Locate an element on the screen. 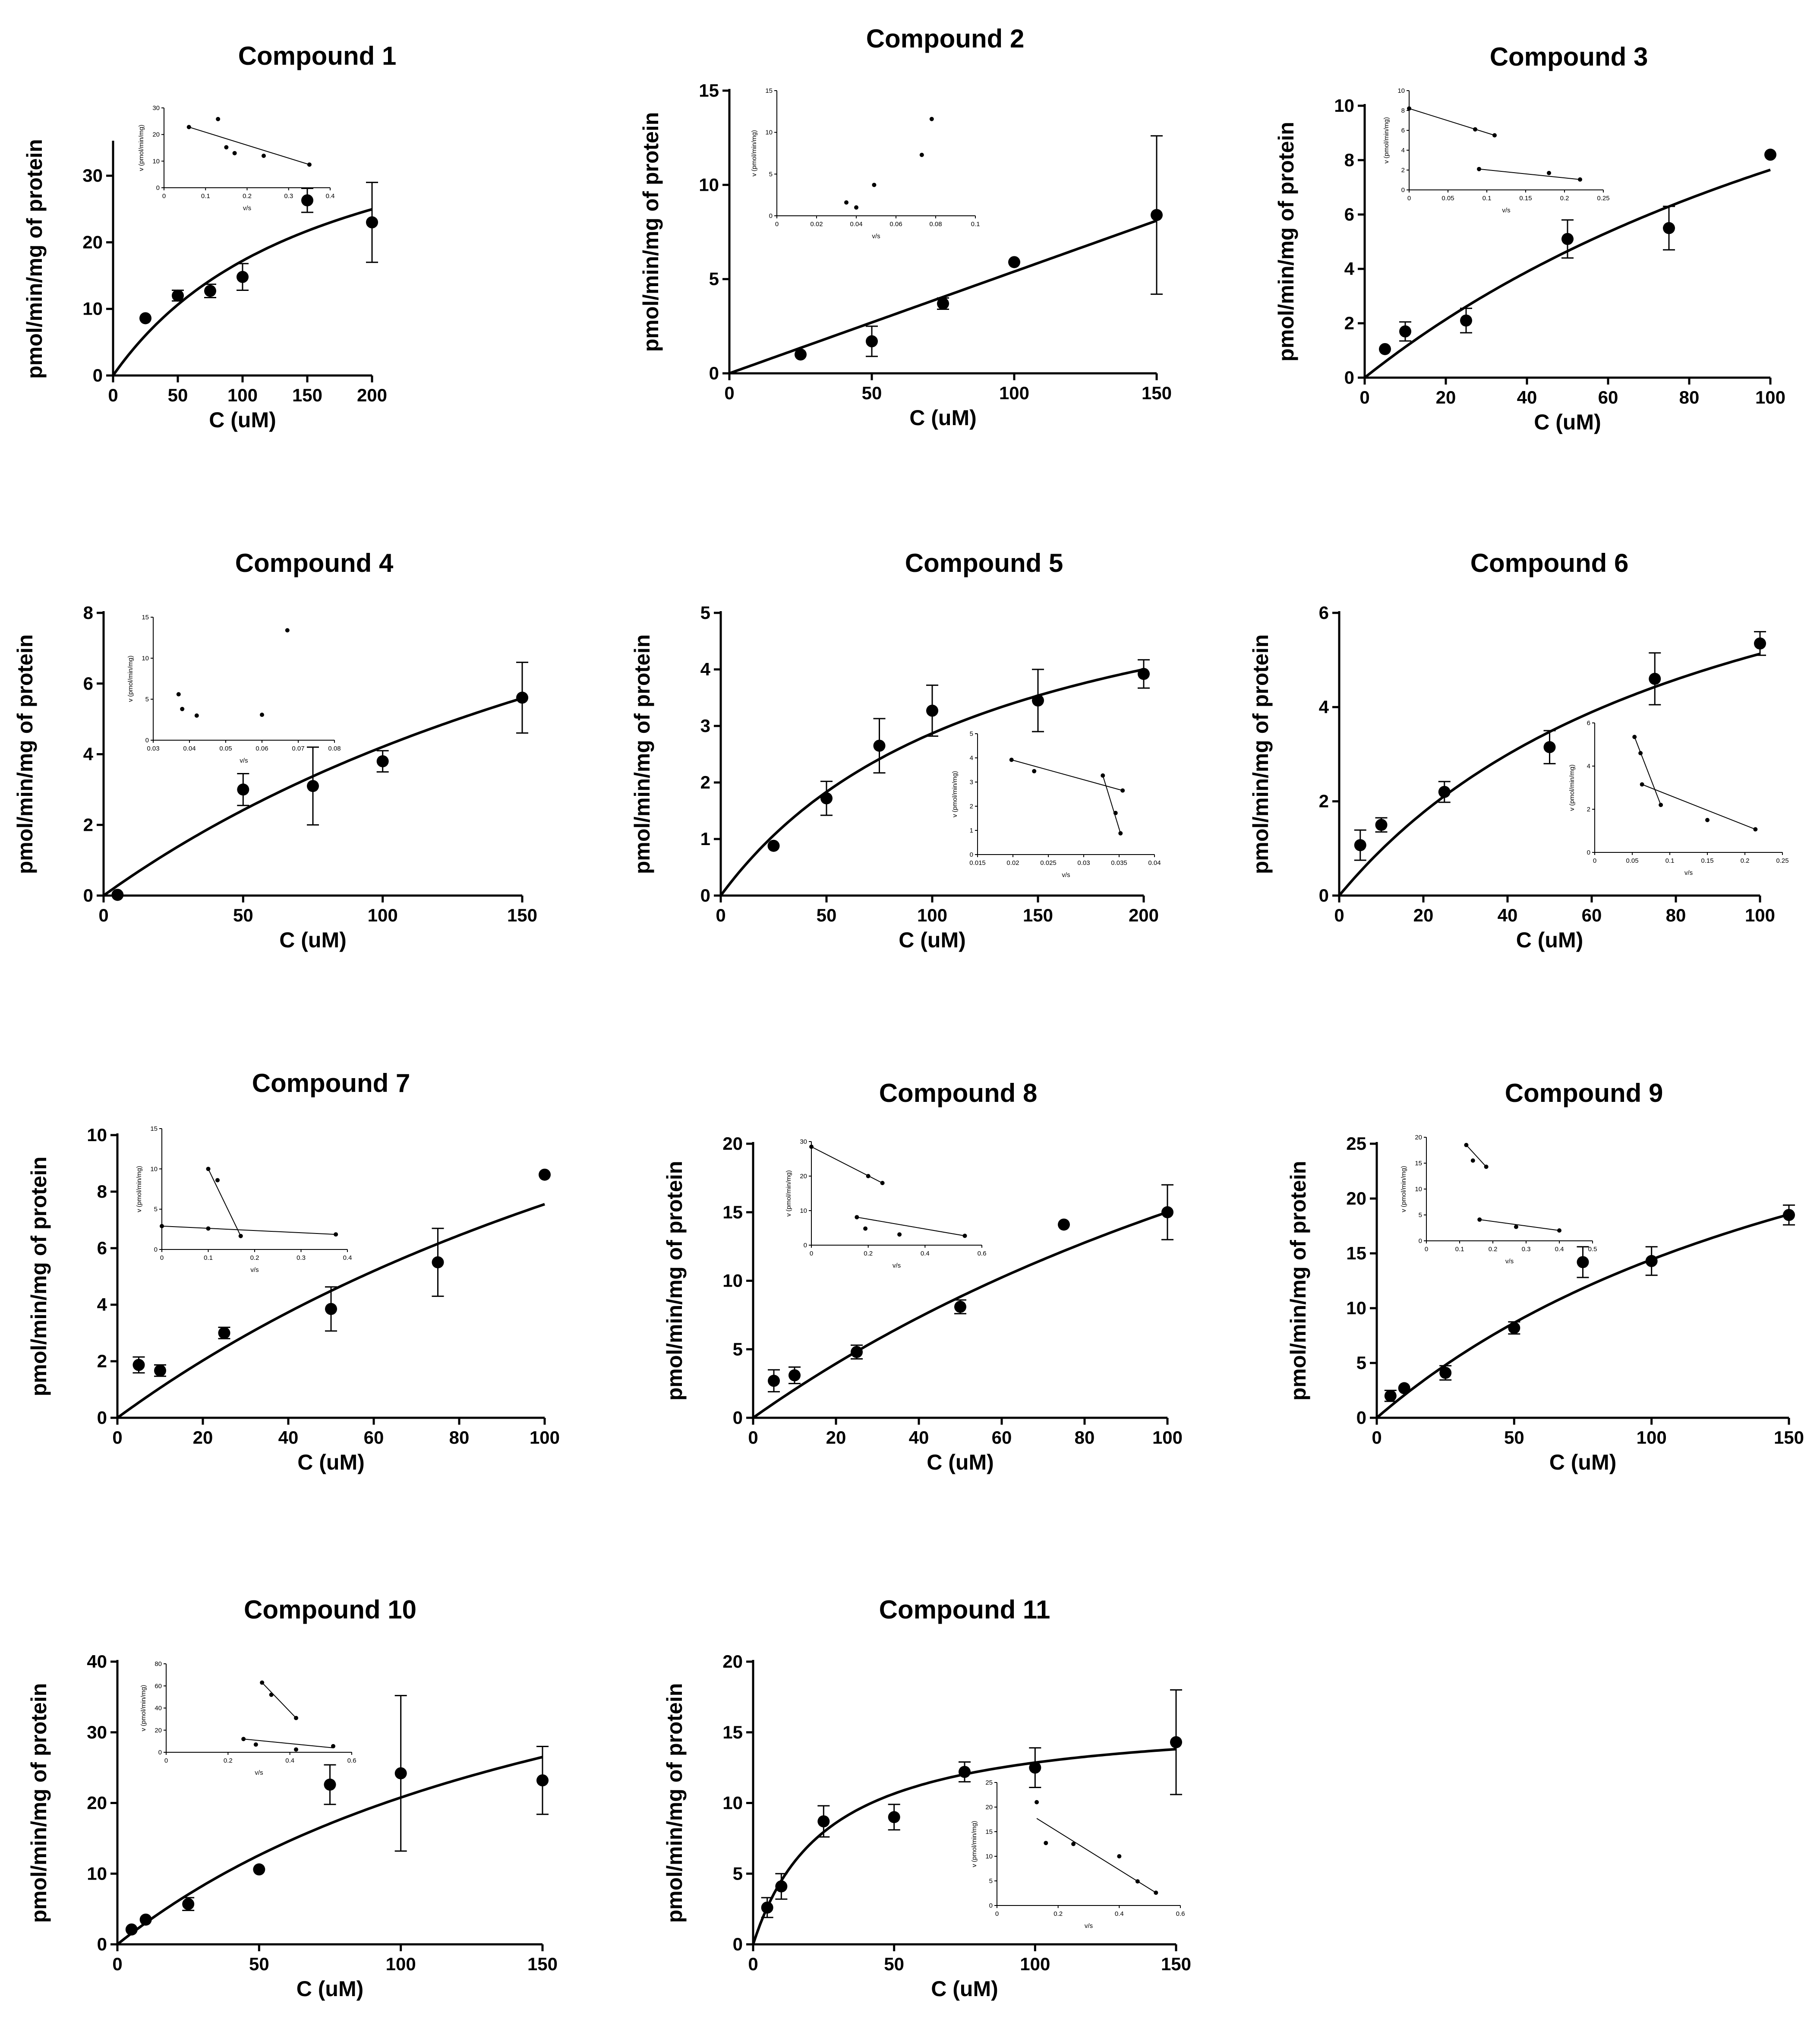 The image size is (1820, 2019). inset-x-tick-label: 0.06 is located at coordinates (261, 749).